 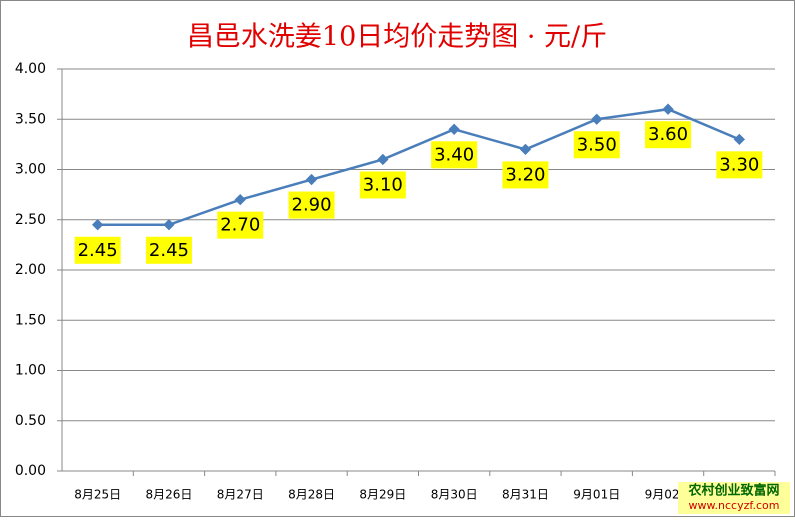 I want to click on watermark-bg, so click(x=734, y=498).